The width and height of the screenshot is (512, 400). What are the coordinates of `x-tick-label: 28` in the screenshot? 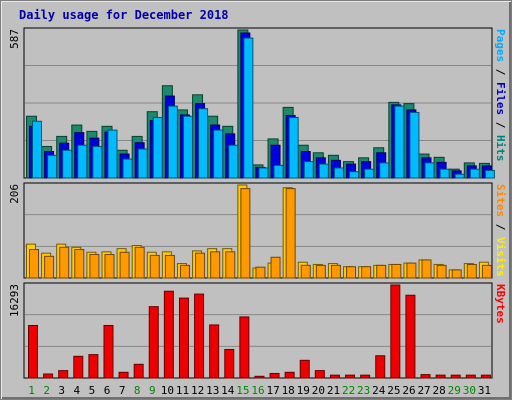 It's located at (439, 390).